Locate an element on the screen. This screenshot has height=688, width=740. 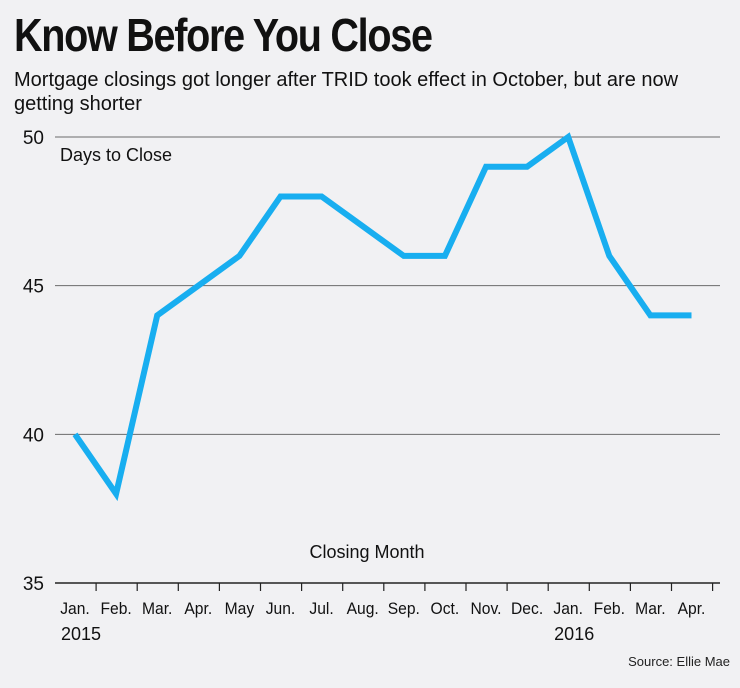
y-tick-label: 45 is located at coordinates (33, 287).